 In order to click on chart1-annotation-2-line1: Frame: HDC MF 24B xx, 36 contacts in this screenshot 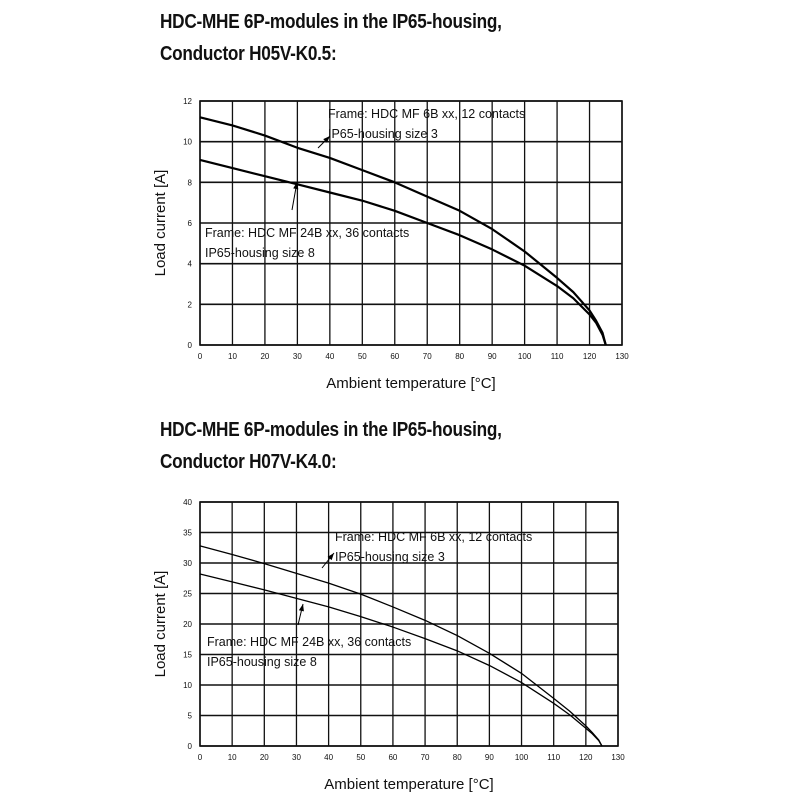, I will do `click(307, 233)`.